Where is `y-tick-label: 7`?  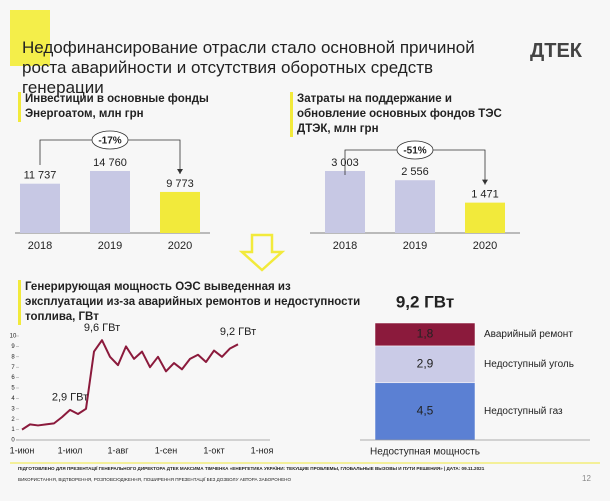
y-tick-label: 7 is located at coordinates (13, 368).